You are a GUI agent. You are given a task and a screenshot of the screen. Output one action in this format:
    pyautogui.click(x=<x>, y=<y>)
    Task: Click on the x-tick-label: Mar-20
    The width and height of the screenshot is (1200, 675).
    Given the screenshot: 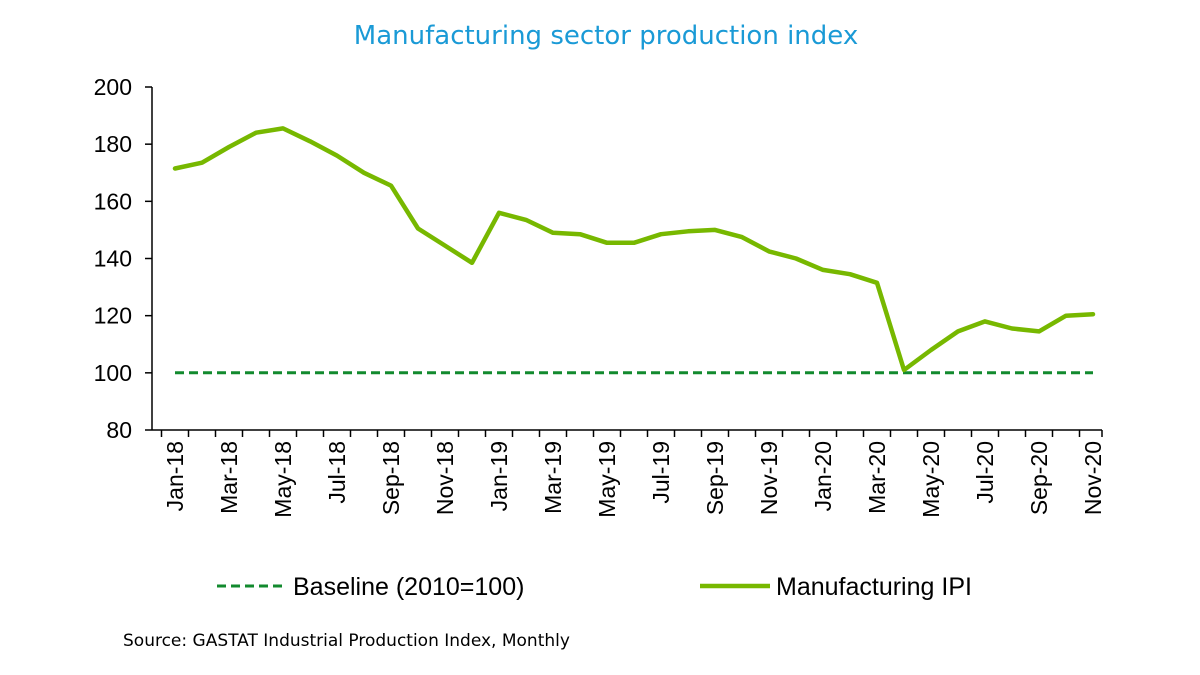 What is the action you would take?
    pyautogui.click(x=877, y=477)
    